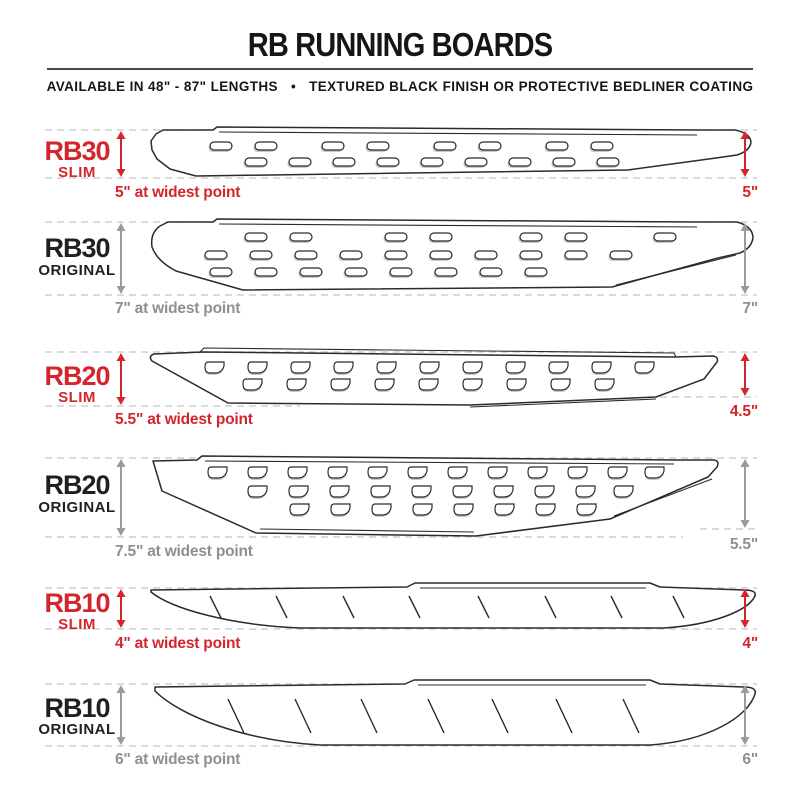 The image size is (800, 800). I want to click on board-drawing-rb20-original, so click(435, 496).